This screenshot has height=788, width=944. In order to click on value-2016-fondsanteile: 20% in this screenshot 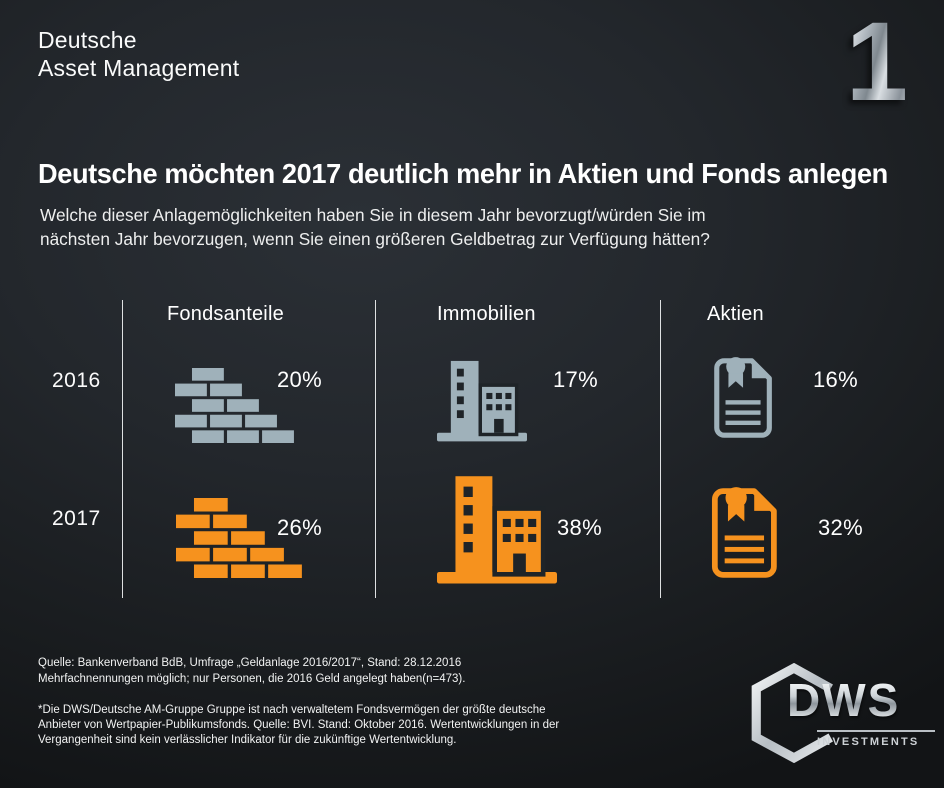, I will do `click(299, 379)`.